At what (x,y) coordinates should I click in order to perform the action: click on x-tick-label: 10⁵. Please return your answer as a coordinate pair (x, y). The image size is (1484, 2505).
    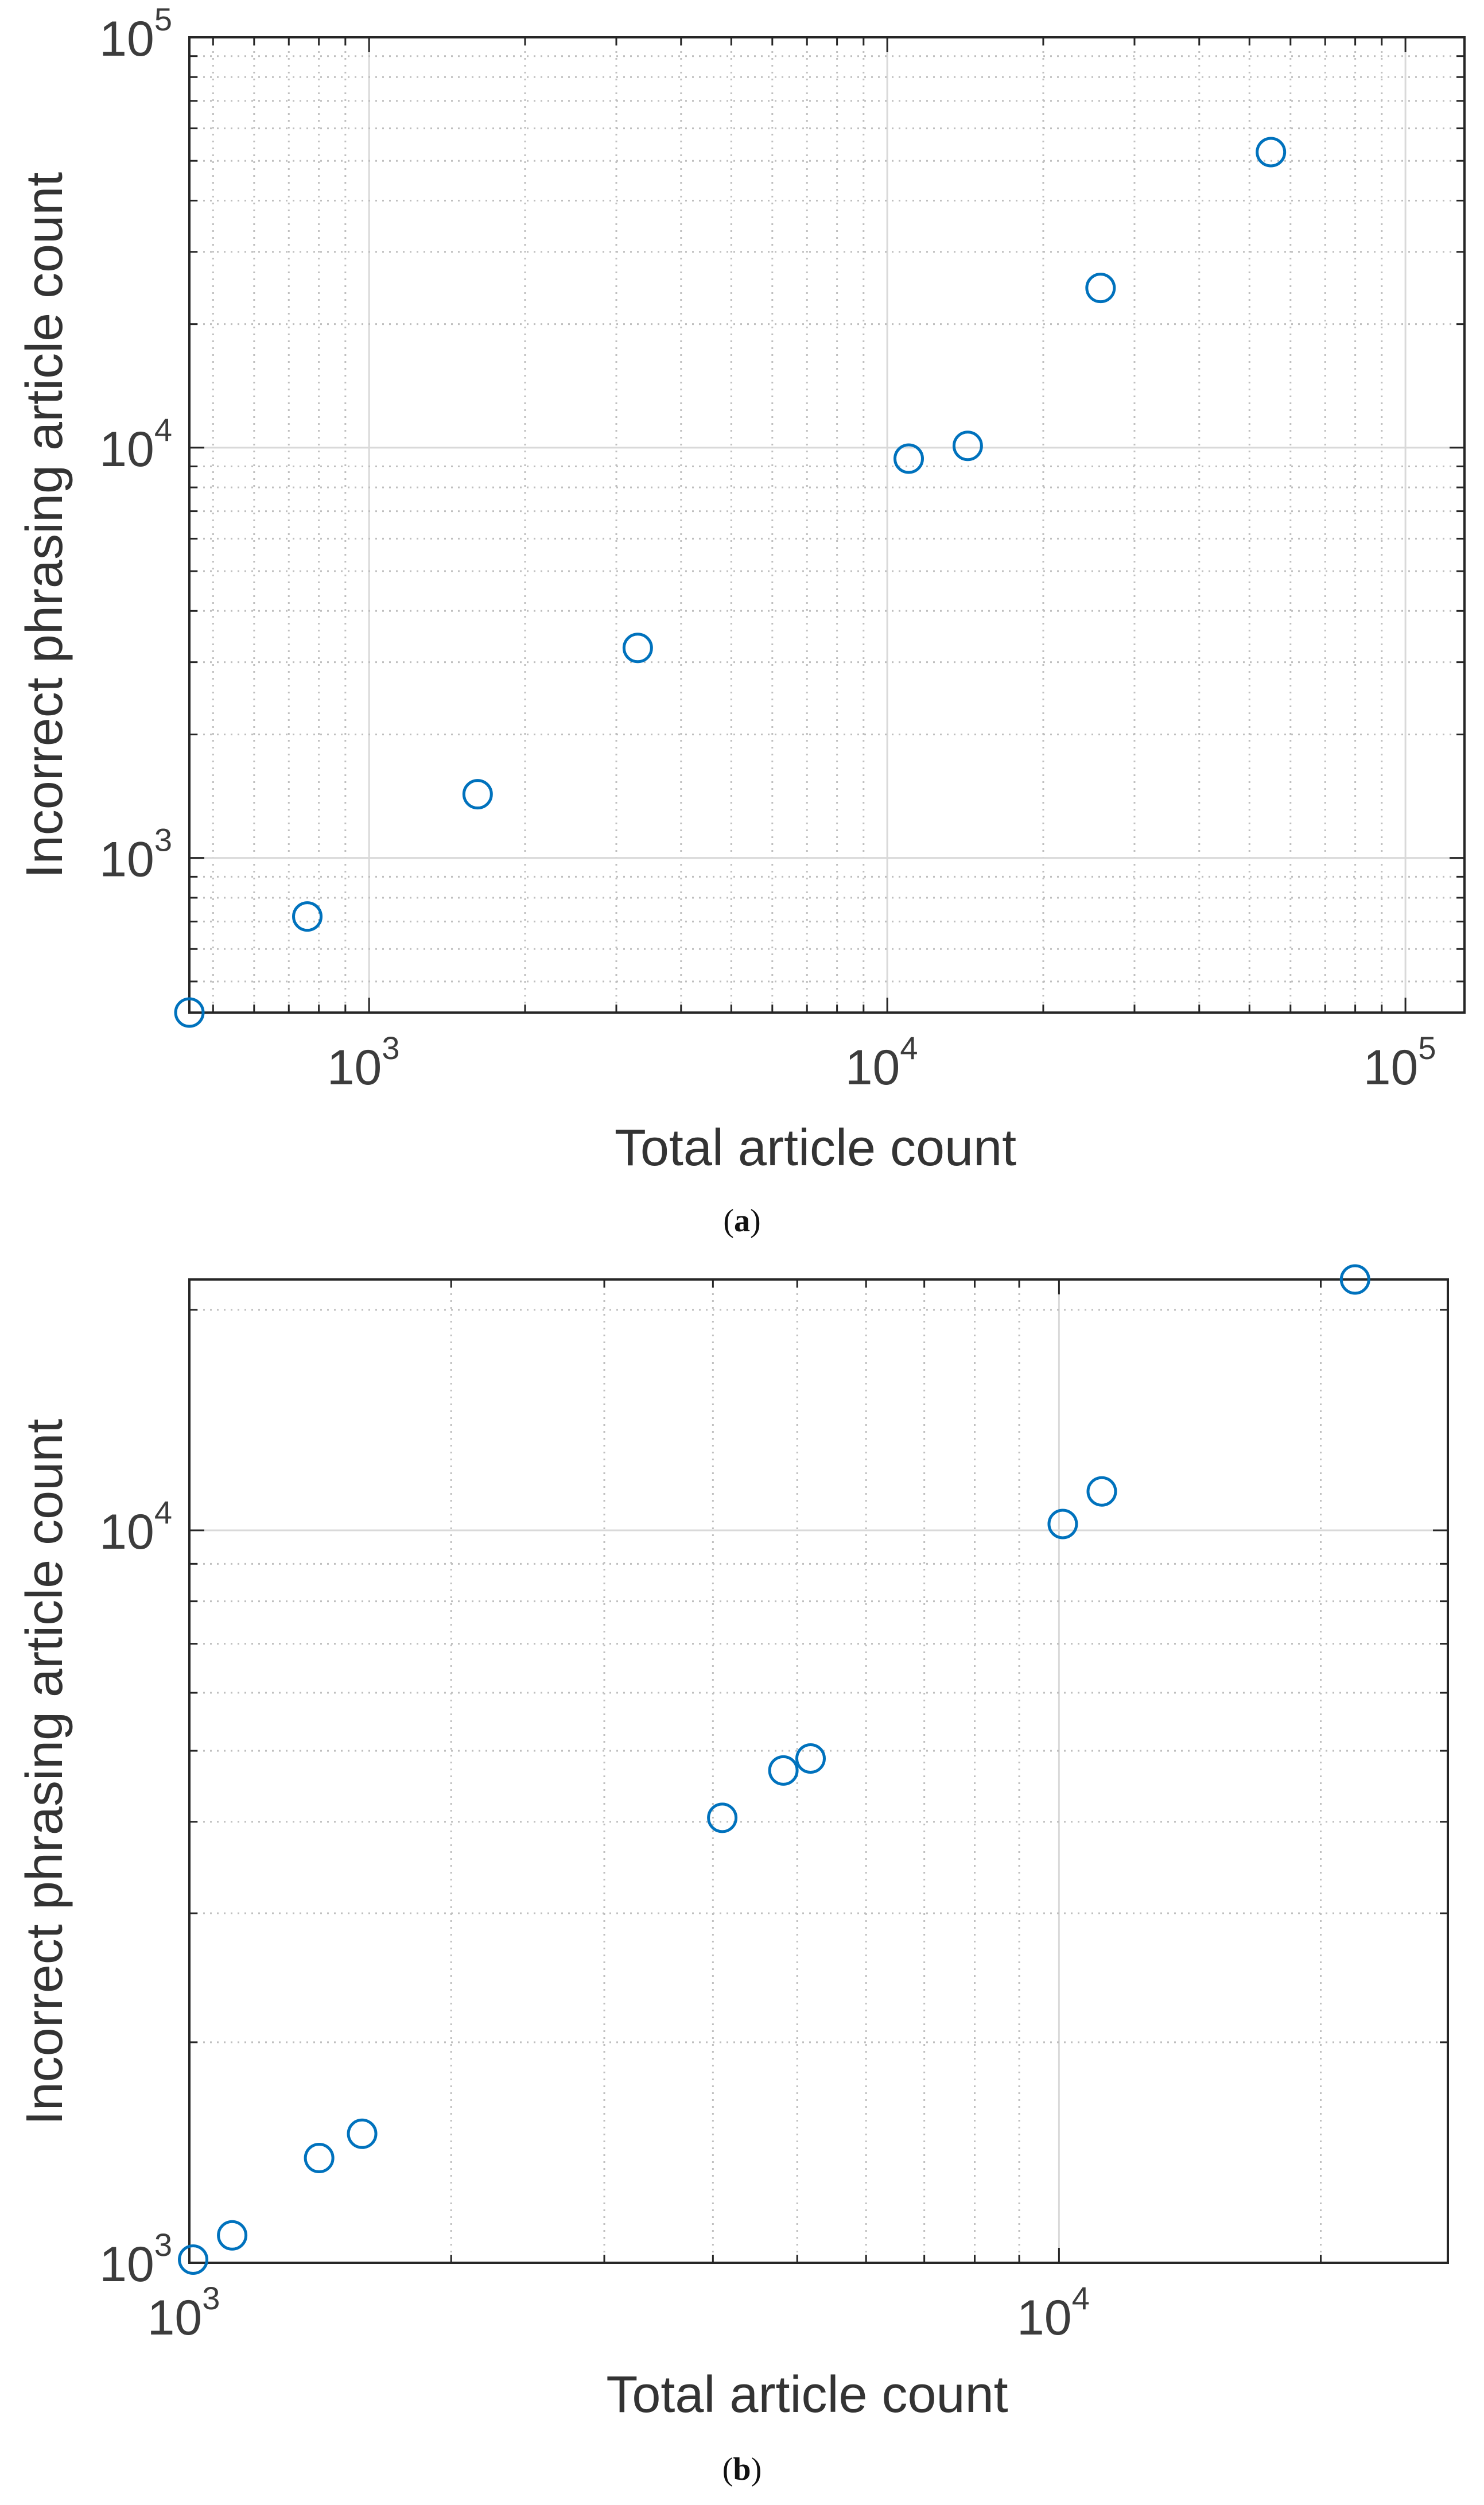
    Looking at the image, I should click on (1399, 1062).